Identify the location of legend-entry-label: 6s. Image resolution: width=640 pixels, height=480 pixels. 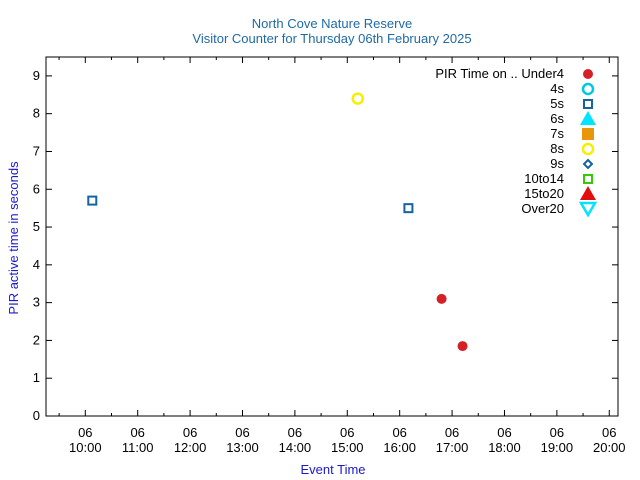
(557, 118).